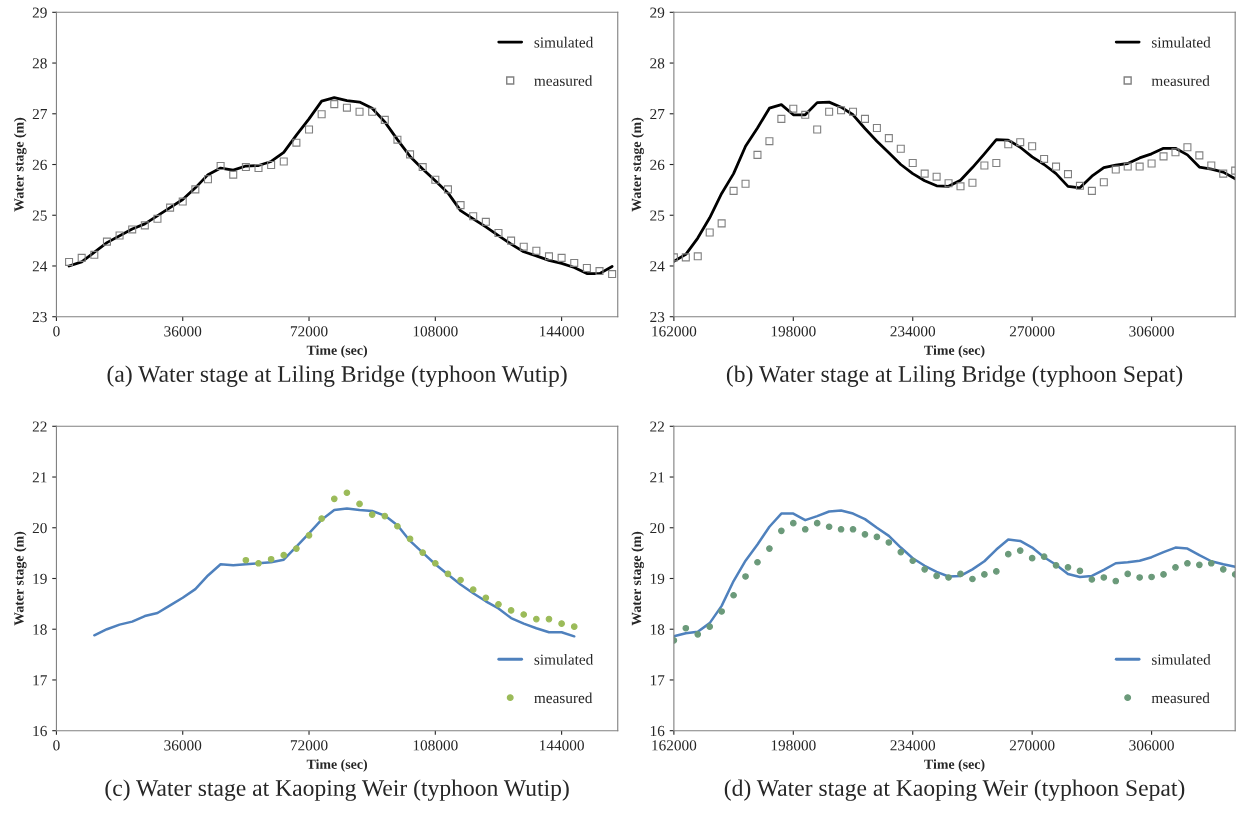 This screenshot has width=1254, height=821. What do you see at coordinates (337, 376) in the screenshot?
I see `text: (a) Water stage at Liling Bridge (typhoon Wutip)` at bounding box center [337, 376].